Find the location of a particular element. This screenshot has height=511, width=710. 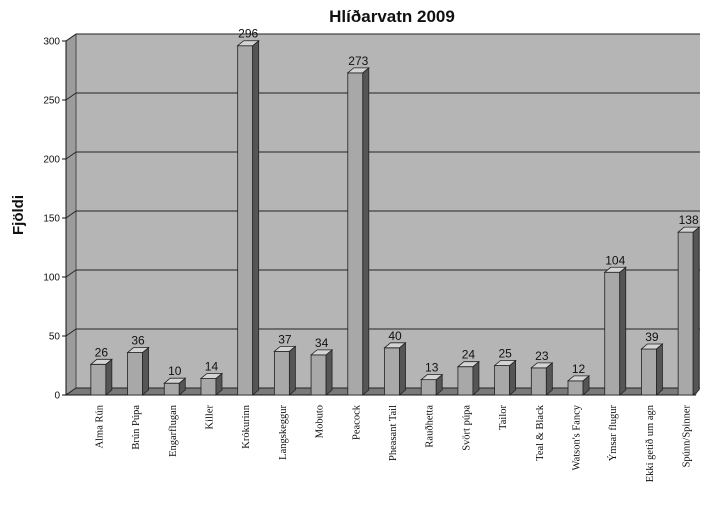

x-tick-label: Watson's Fancy is located at coordinates (577, 437).